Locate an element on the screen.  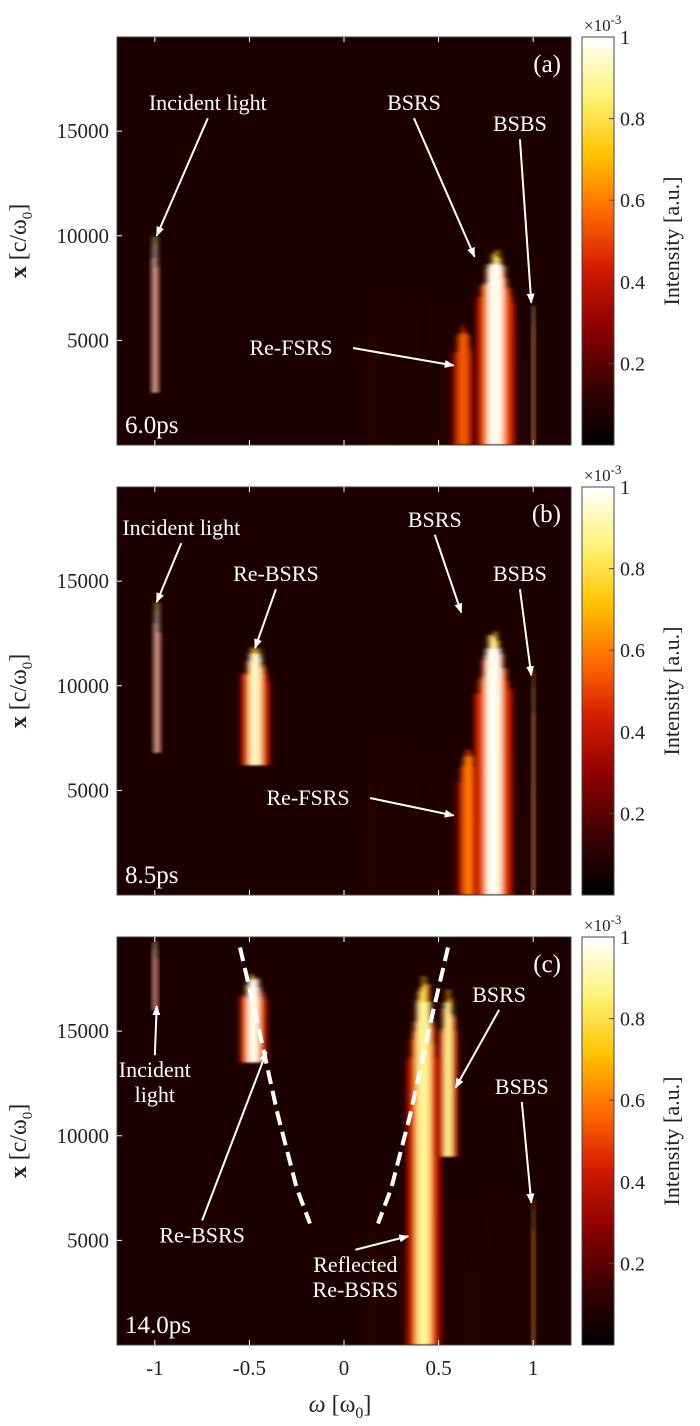
panel-tag: (b) is located at coordinates (546, 514).